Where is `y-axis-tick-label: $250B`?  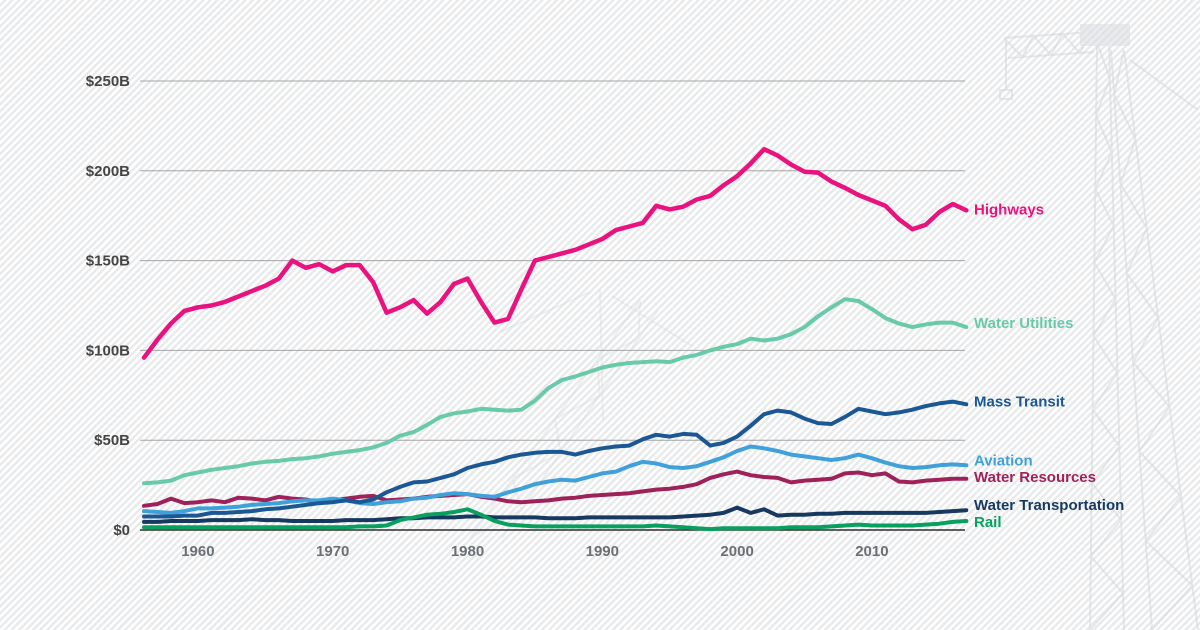
y-axis-tick-label: $250B is located at coordinates (108, 81).